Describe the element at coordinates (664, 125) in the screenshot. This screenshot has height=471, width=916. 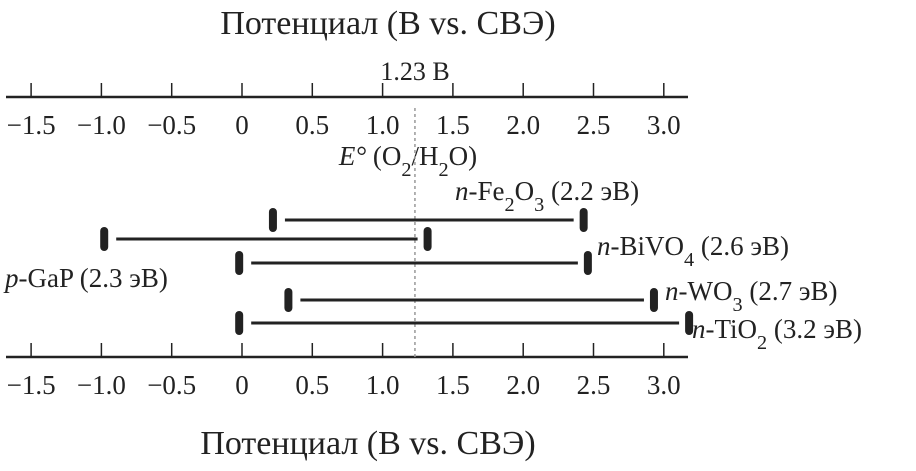
I see `top-tick-label: 3.0` at that location.